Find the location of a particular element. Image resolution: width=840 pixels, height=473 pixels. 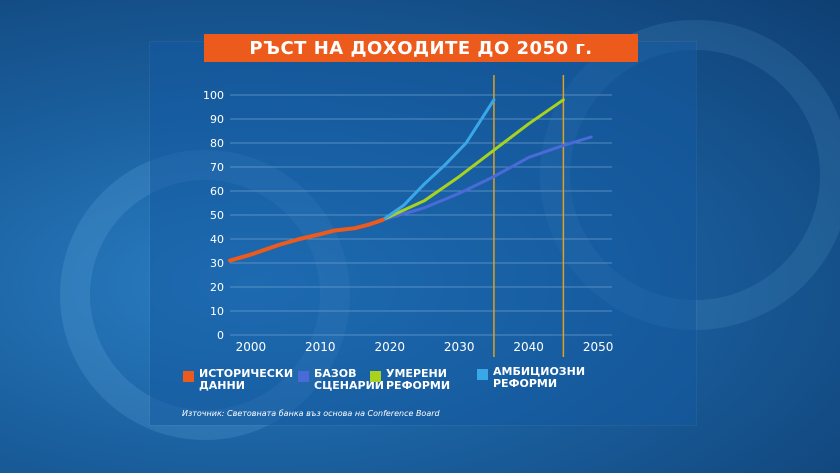

y-tick-label: 60 is located at coordinates (217, 191).